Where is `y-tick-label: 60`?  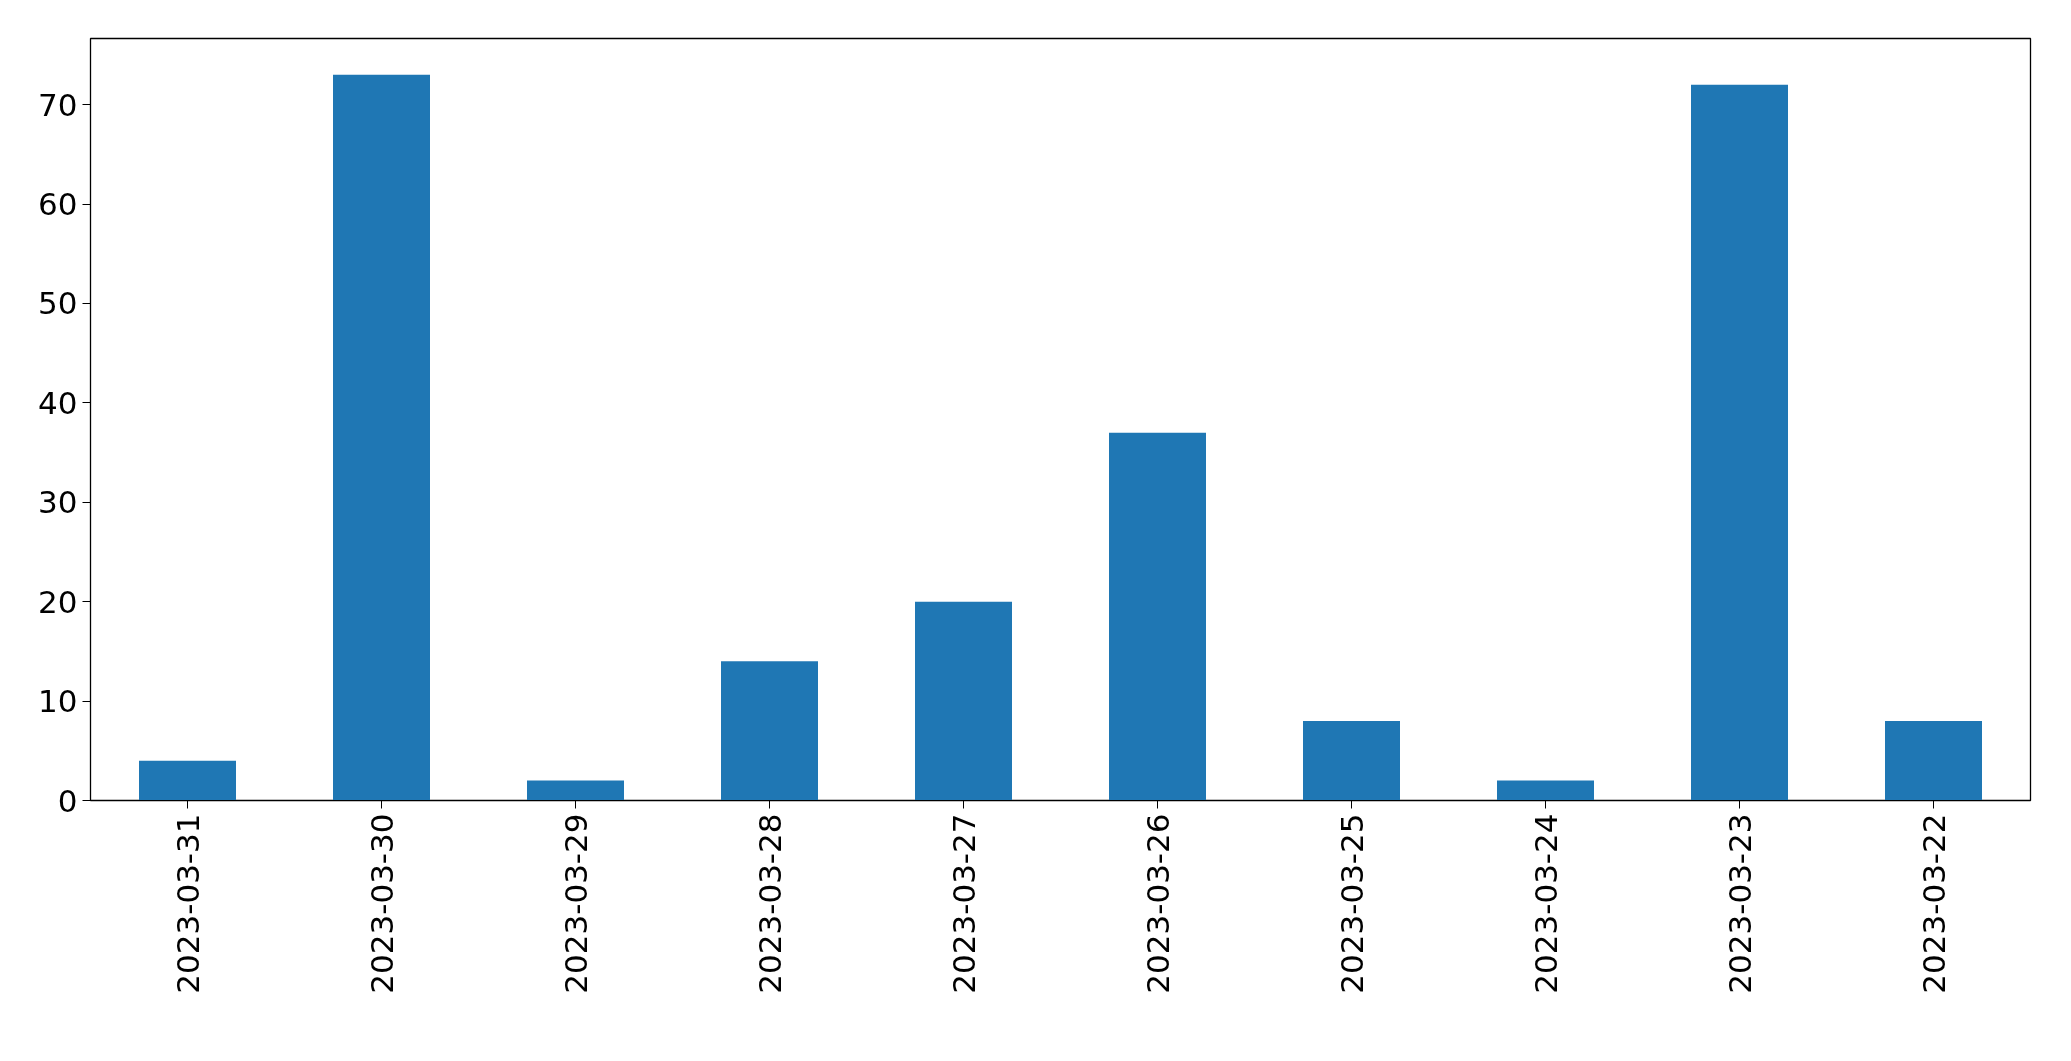 y-tick-label: 60 is located at coordinates (58, 204).